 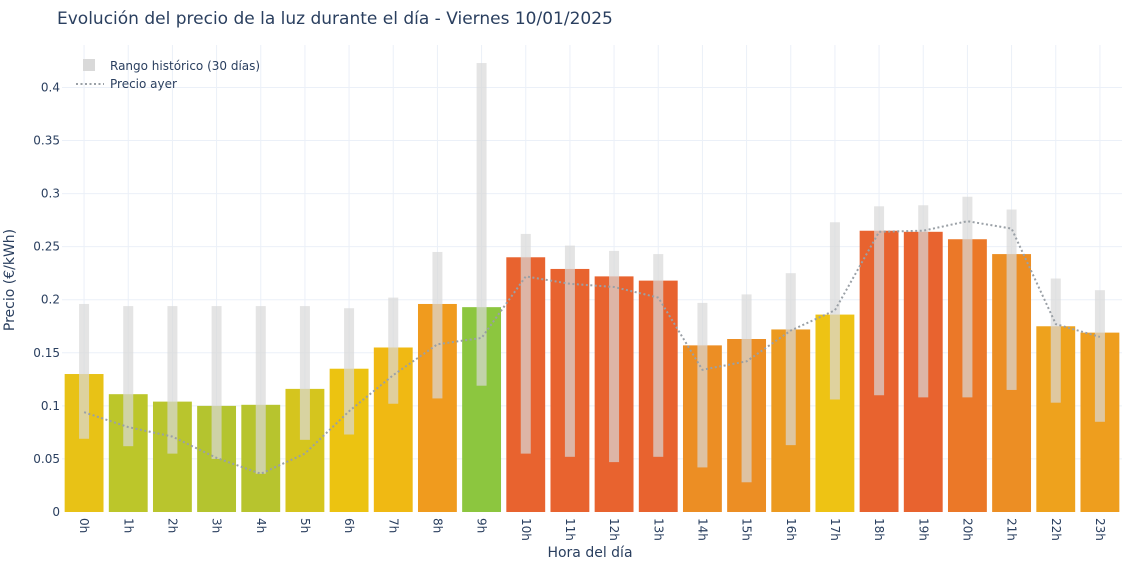 I want to click on y-axis-title: Precio (€/kWh), so click(x=10, y=280).